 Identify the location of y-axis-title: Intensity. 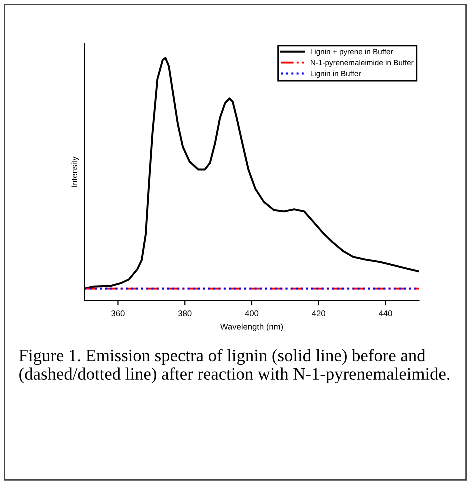
(75, 171).